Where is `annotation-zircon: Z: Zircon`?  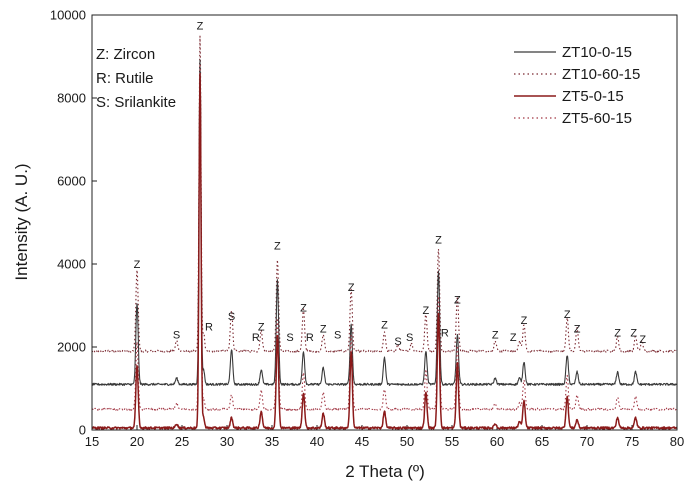
annotation-zircon: Z: Zircon is located at coordinates (125, 54).